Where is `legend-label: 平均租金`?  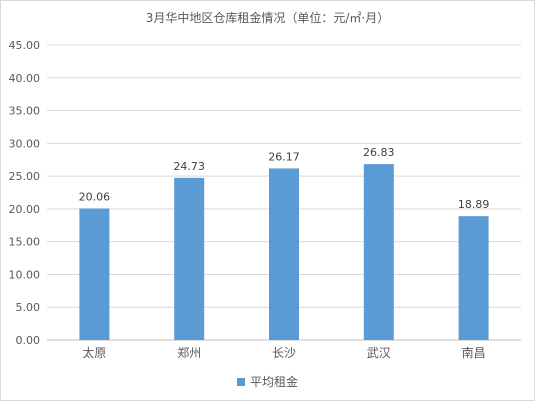 legend-label: 平均租金 is located at coordinates (273, 382).